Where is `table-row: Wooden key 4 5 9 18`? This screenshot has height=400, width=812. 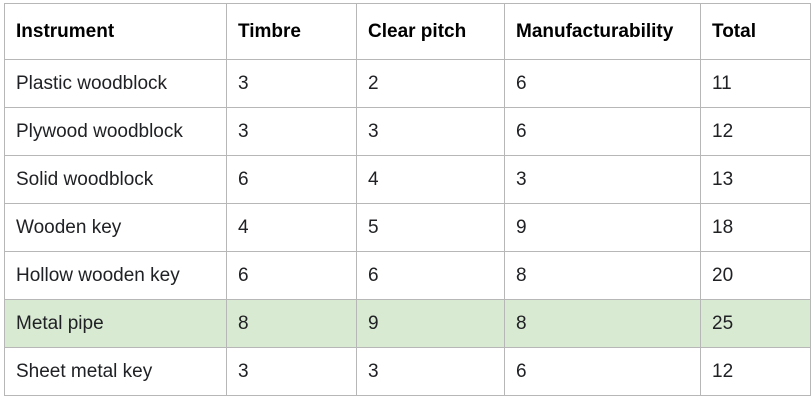
table-row: Wooden key 4 5 9 18 is located at coordinates (407, 227).